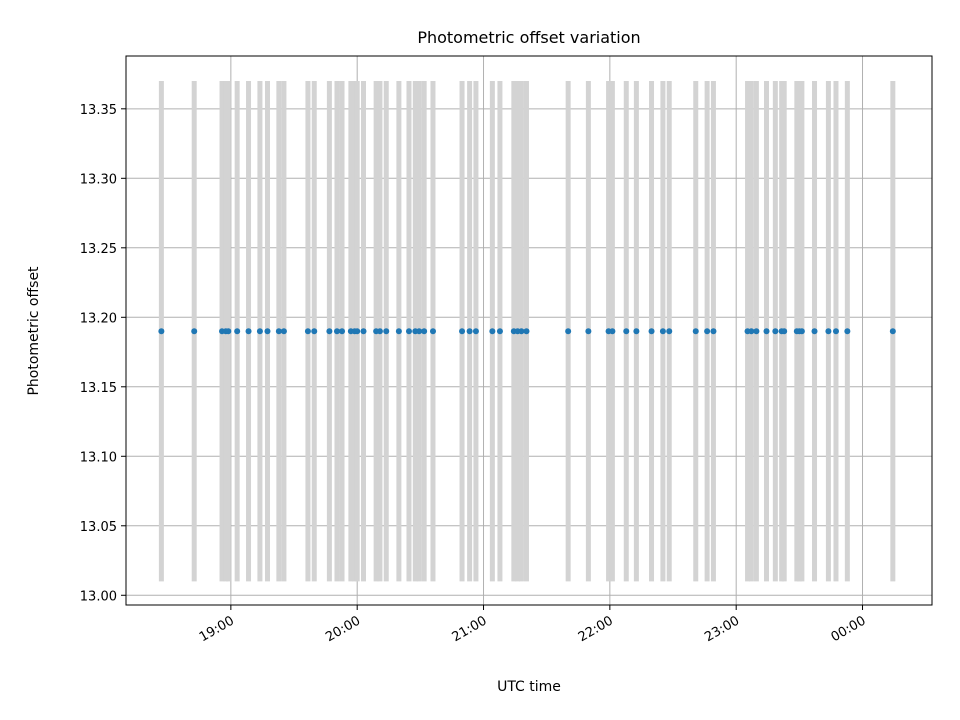  What do you see at coordinates (98, 318) in the screenshot?
I see `y-tick-label: 13.20` at bounding box center [98, 318].